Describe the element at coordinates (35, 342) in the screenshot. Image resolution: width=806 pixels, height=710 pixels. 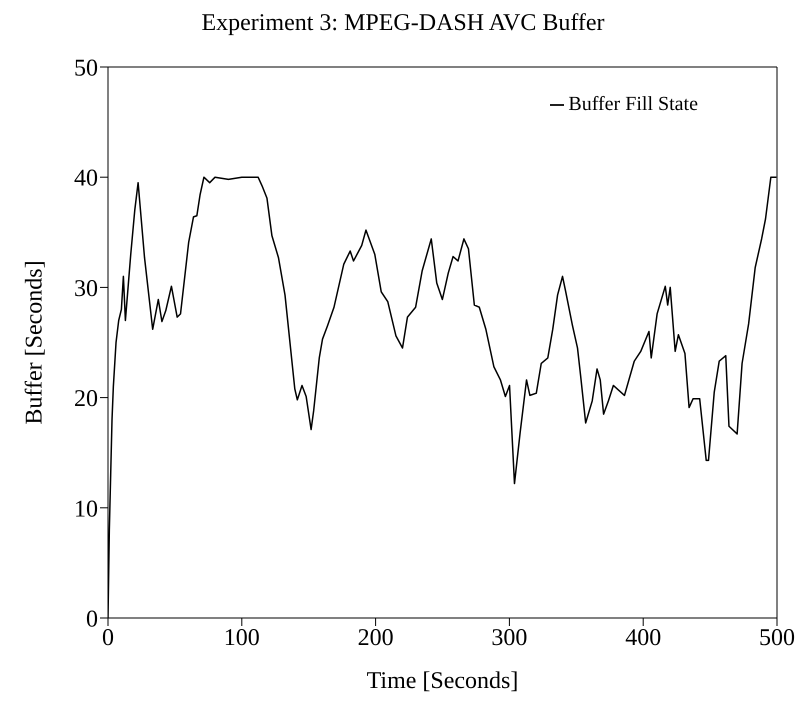
I see `y-axis-title: Buffer [Seconds]` at that location.